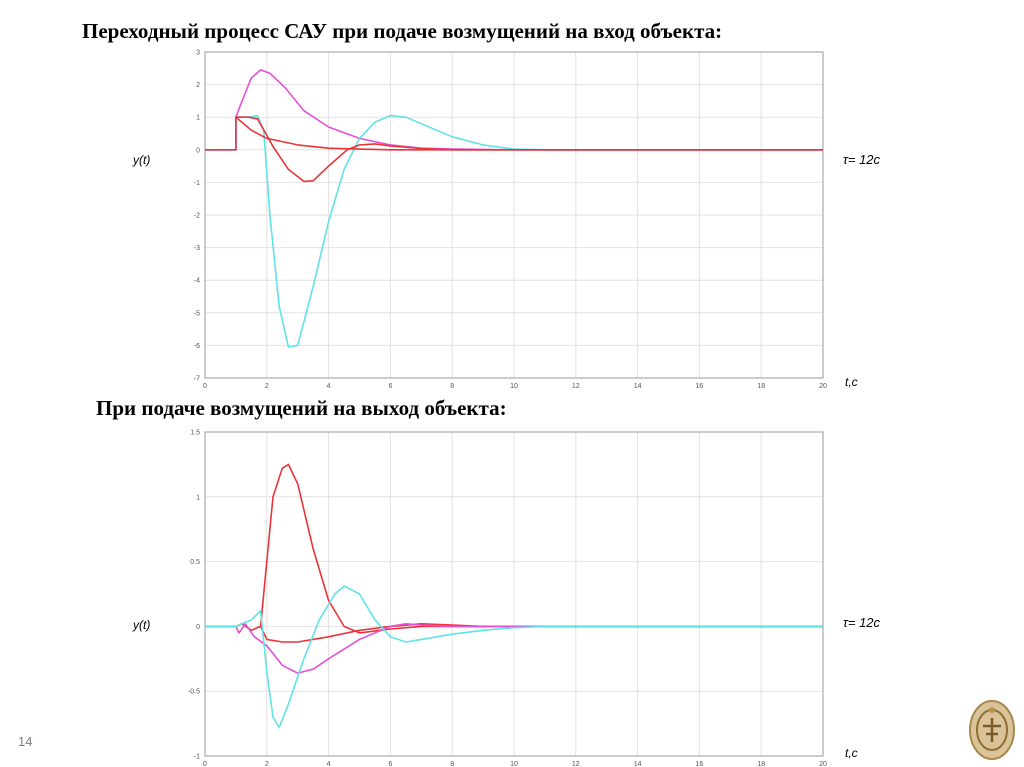  What do you see at coordinates (25, 741) in the screenshot?
I see `page-number: 14` at bounding box center [25, 741].